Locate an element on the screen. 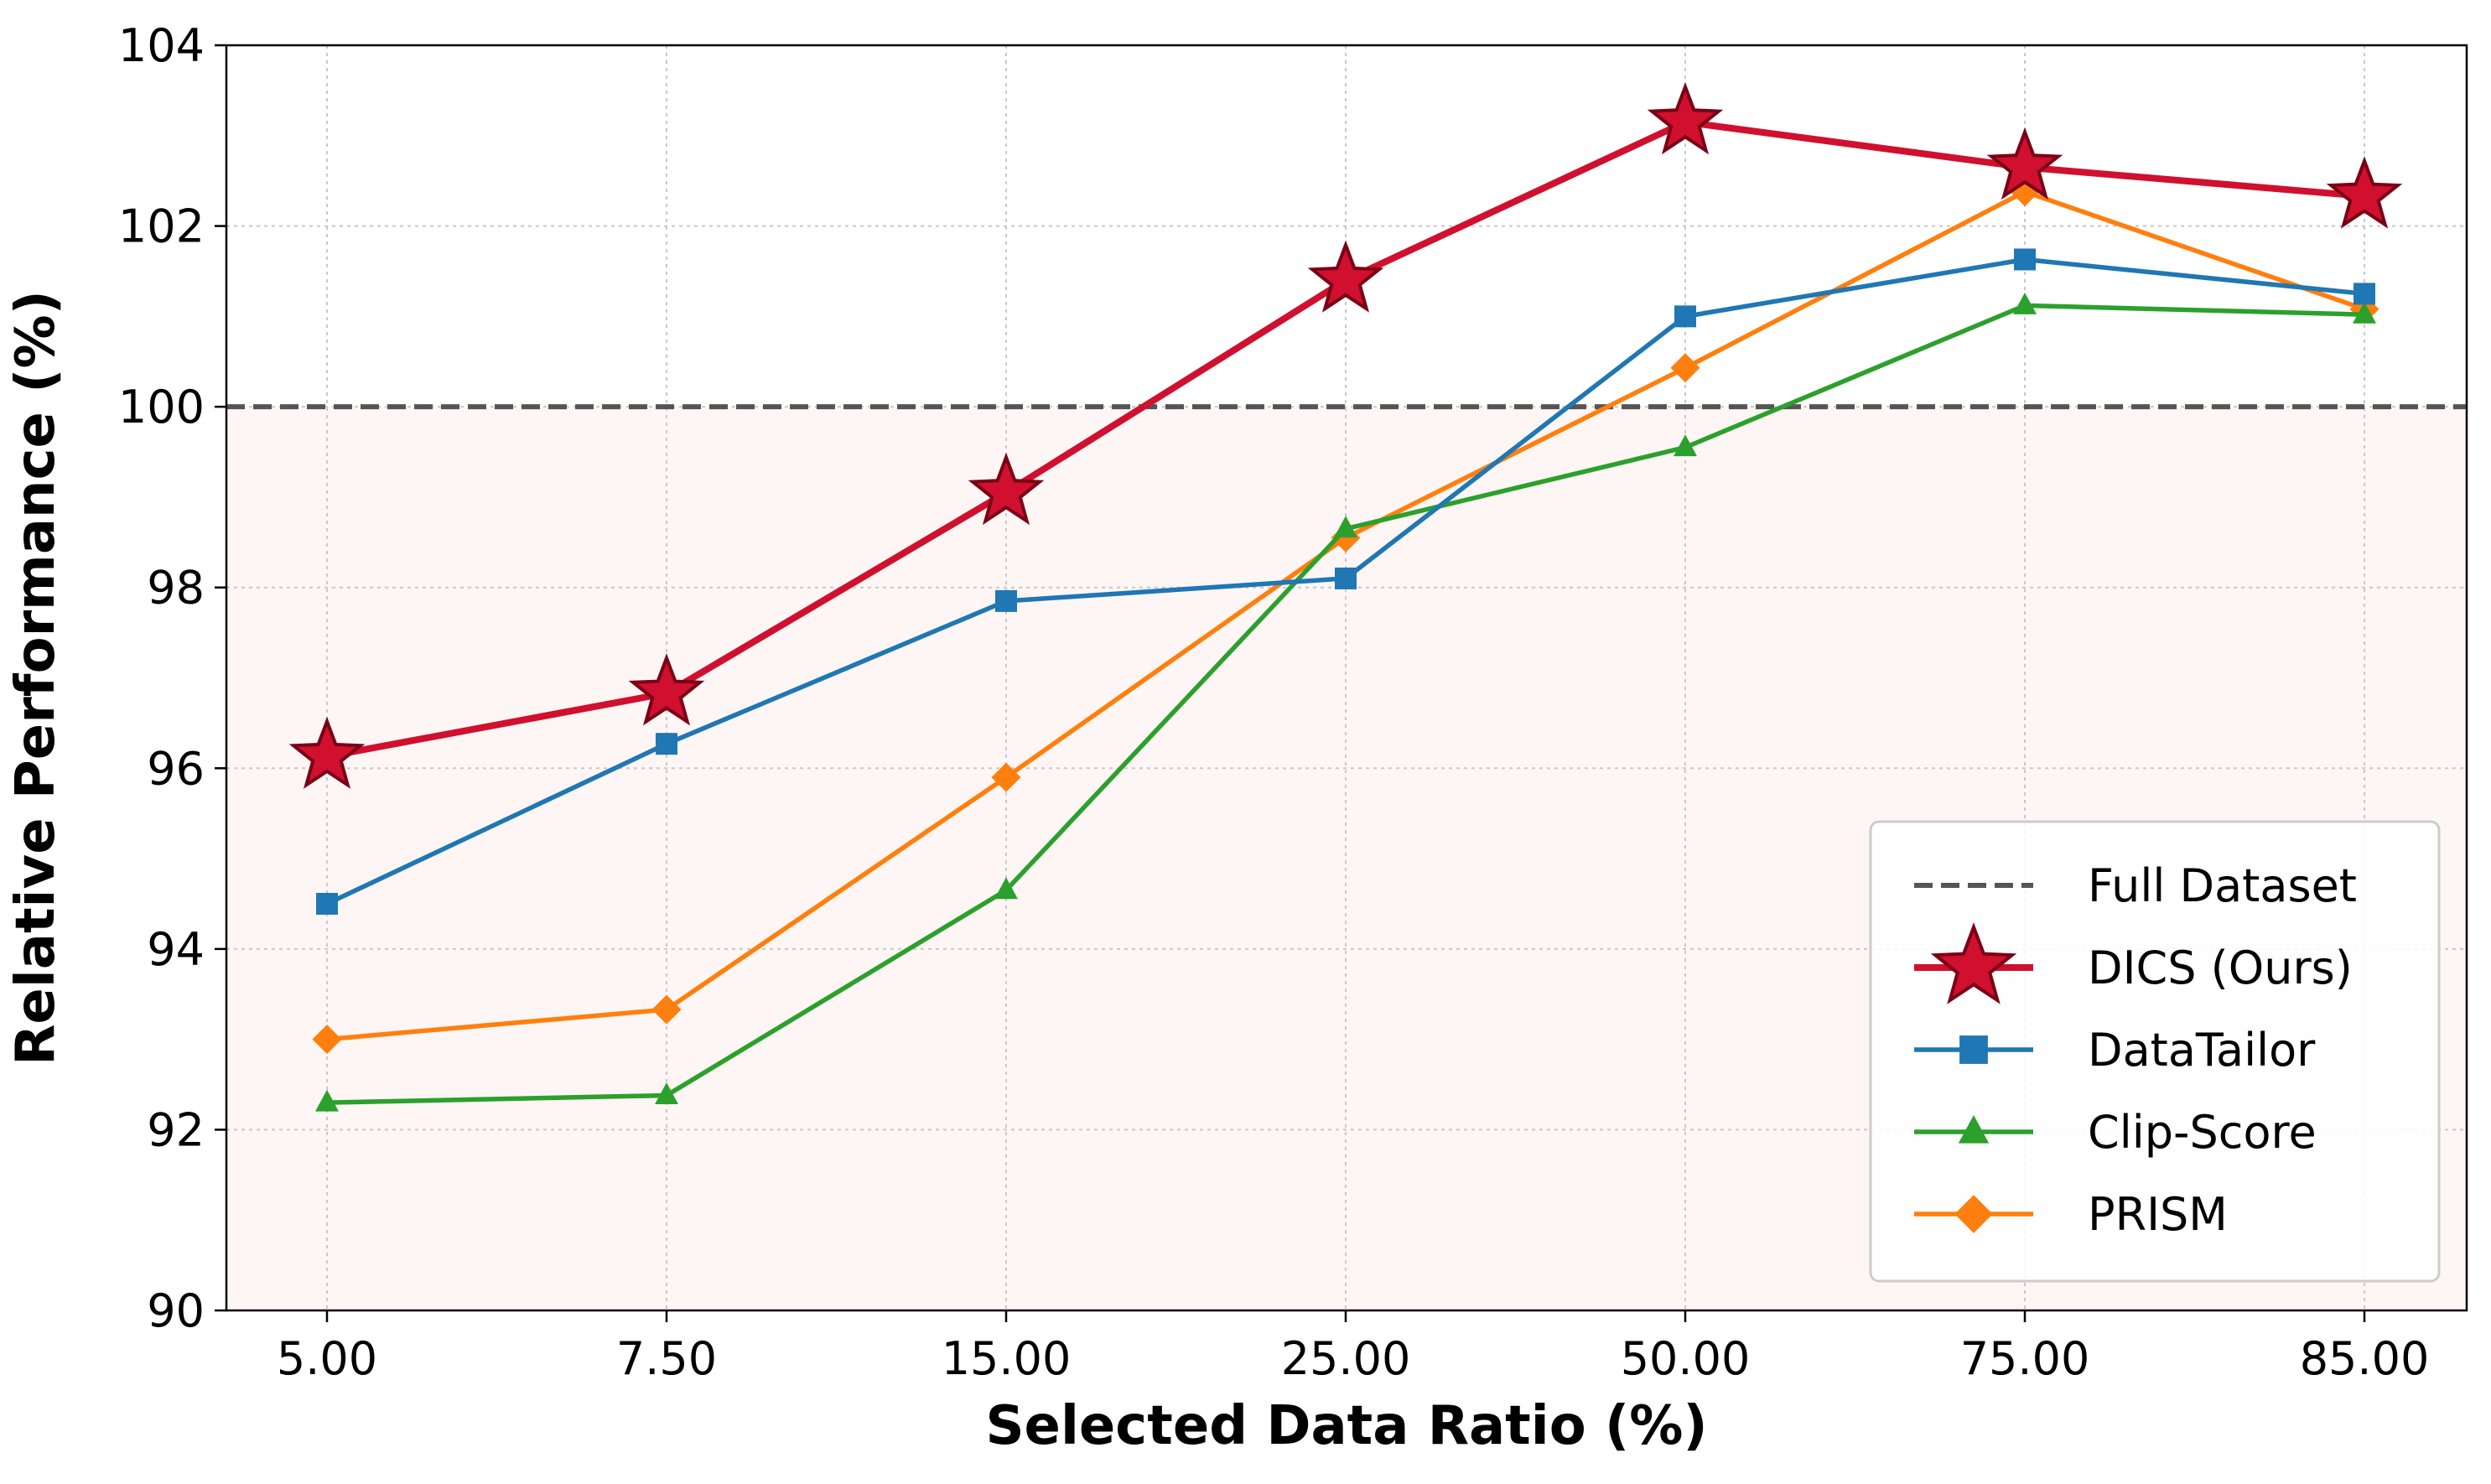  x-tick-label: 50.00 is located at coordinates (1686, 1358).